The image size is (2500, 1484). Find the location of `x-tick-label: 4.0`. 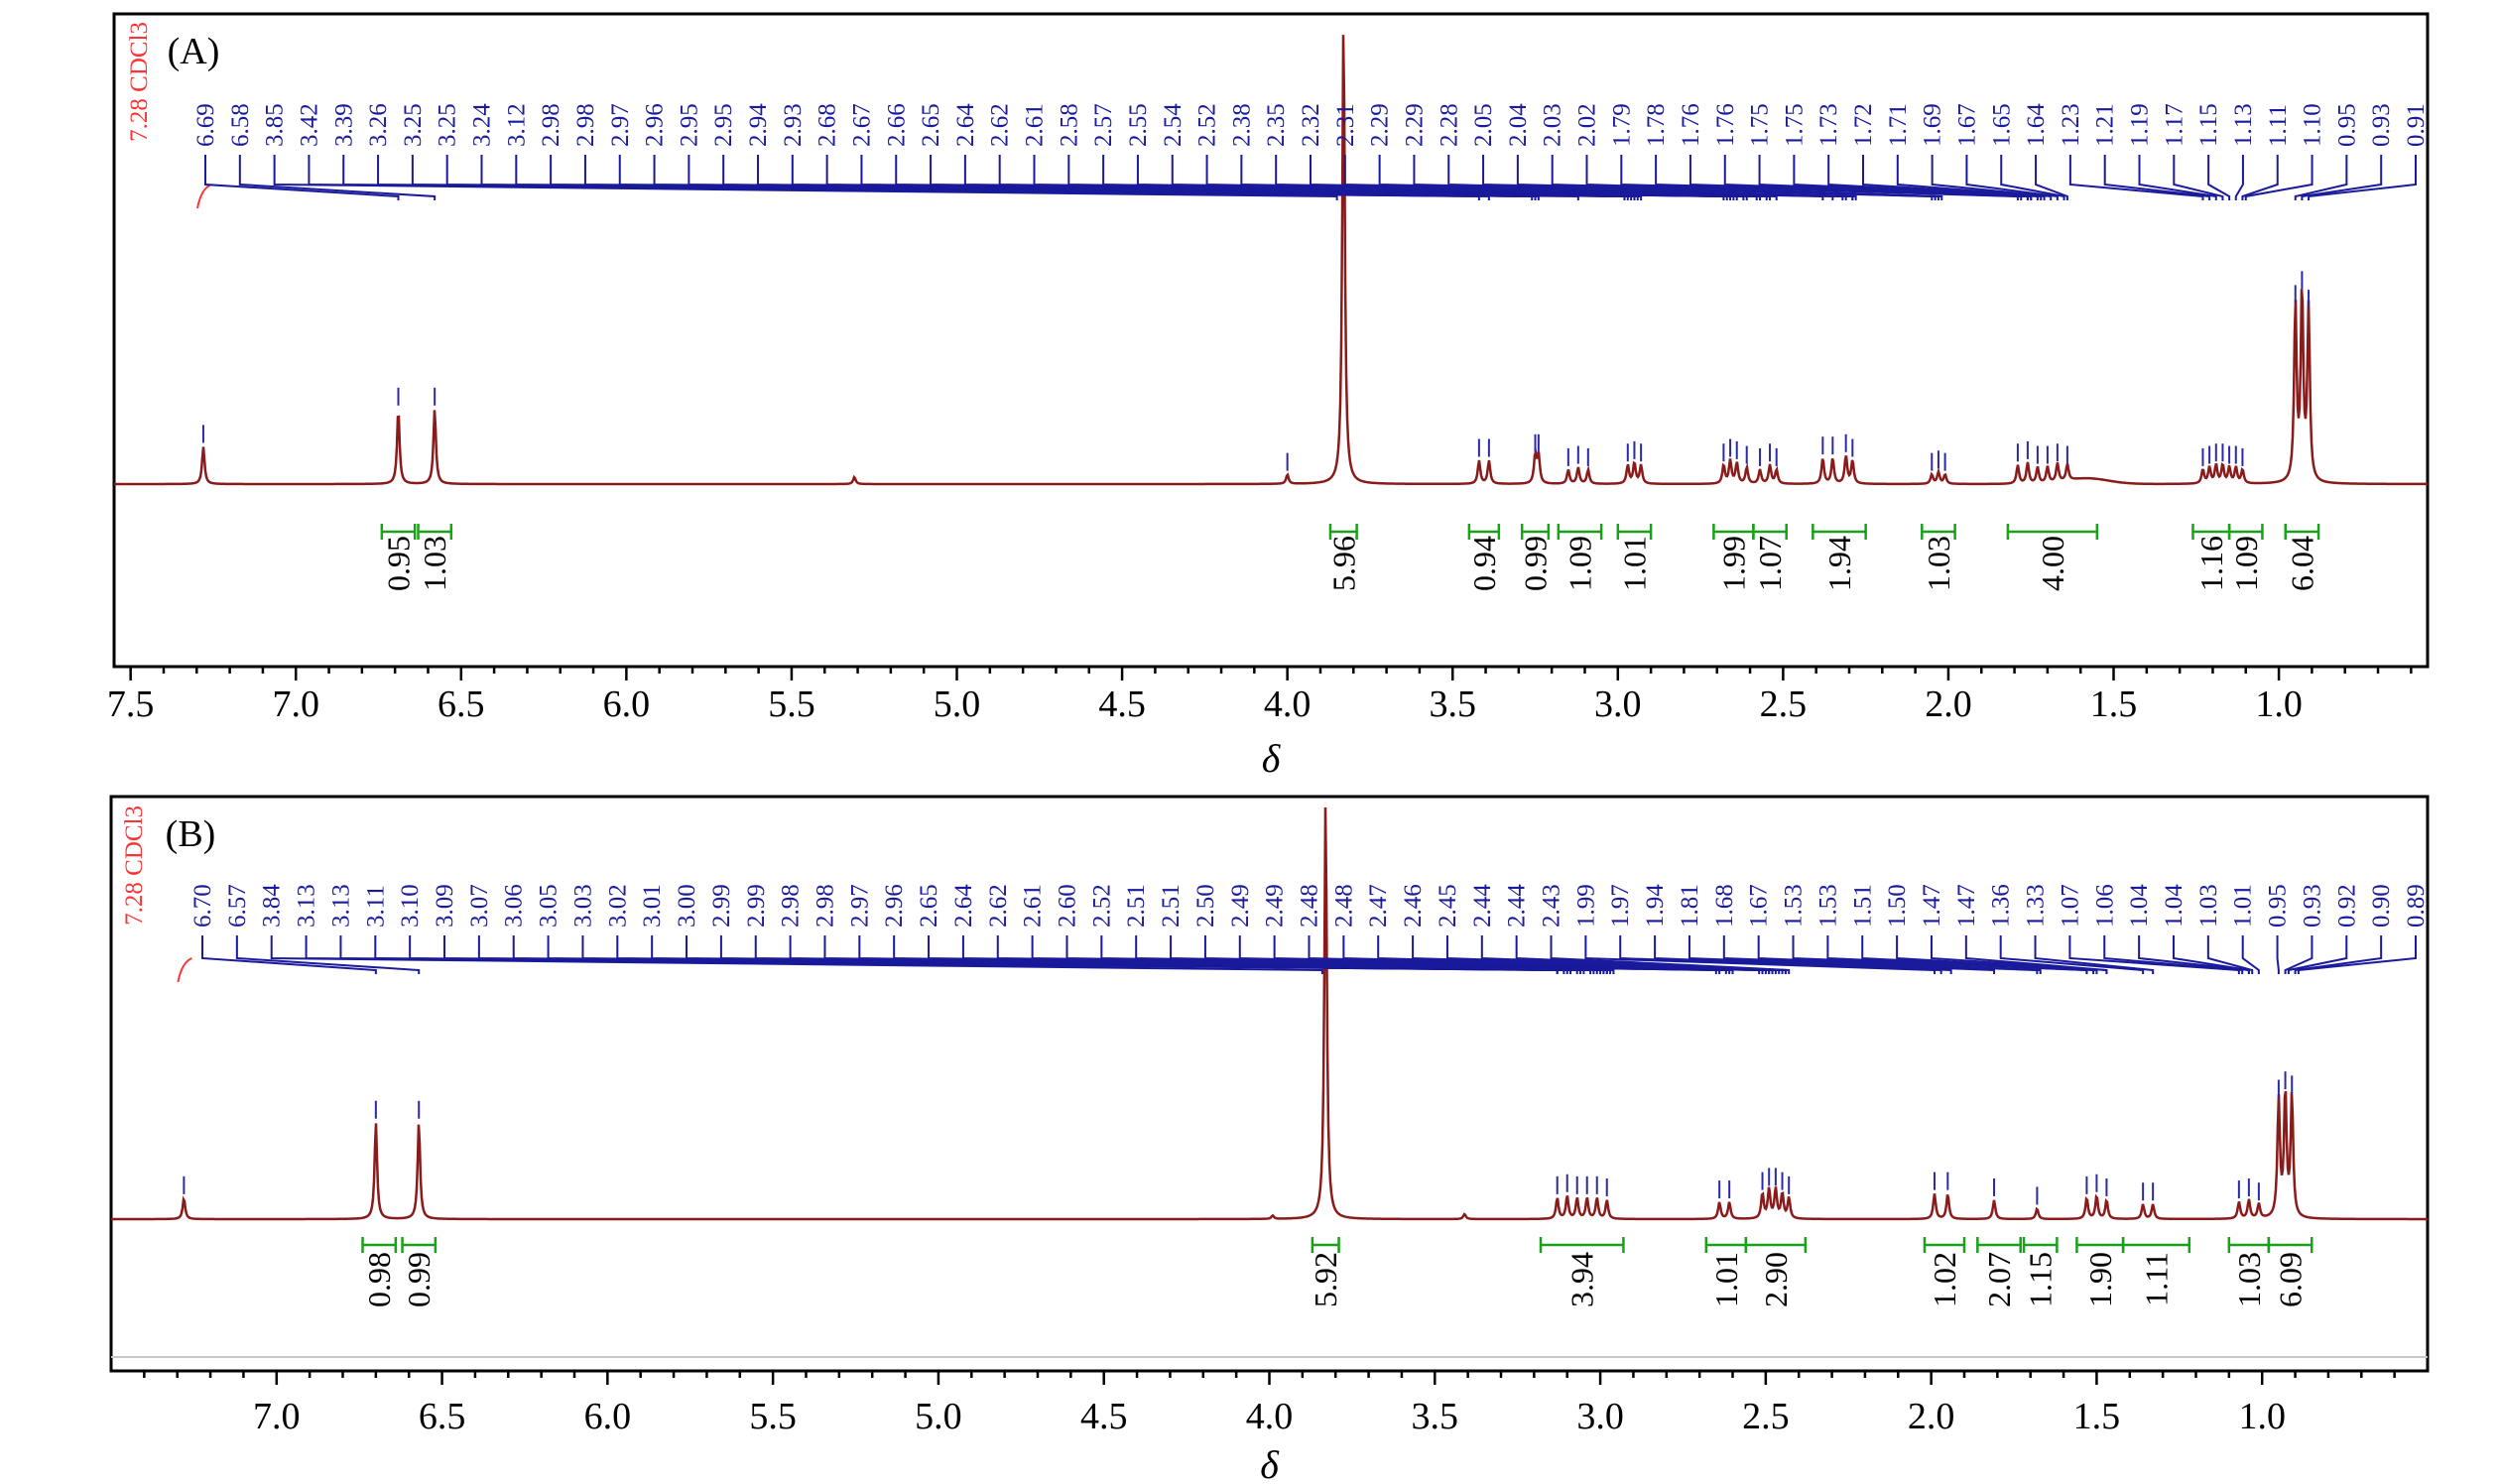

x-tick-label: 4.0 is located at coordinates (1288, 704).